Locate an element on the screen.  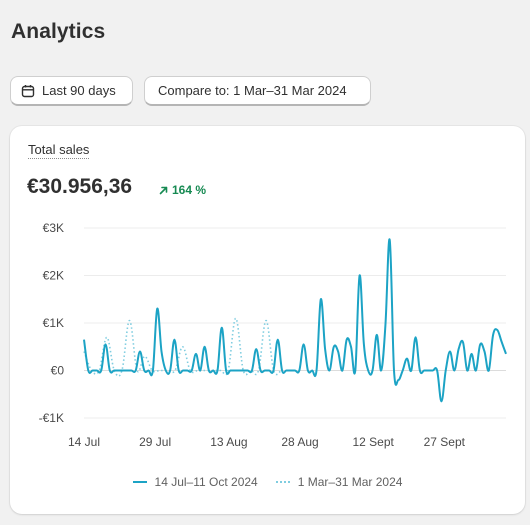
compare-label: Compare to: 1 Mar–31 Mar 2024 is located at coordinates (252, 90).